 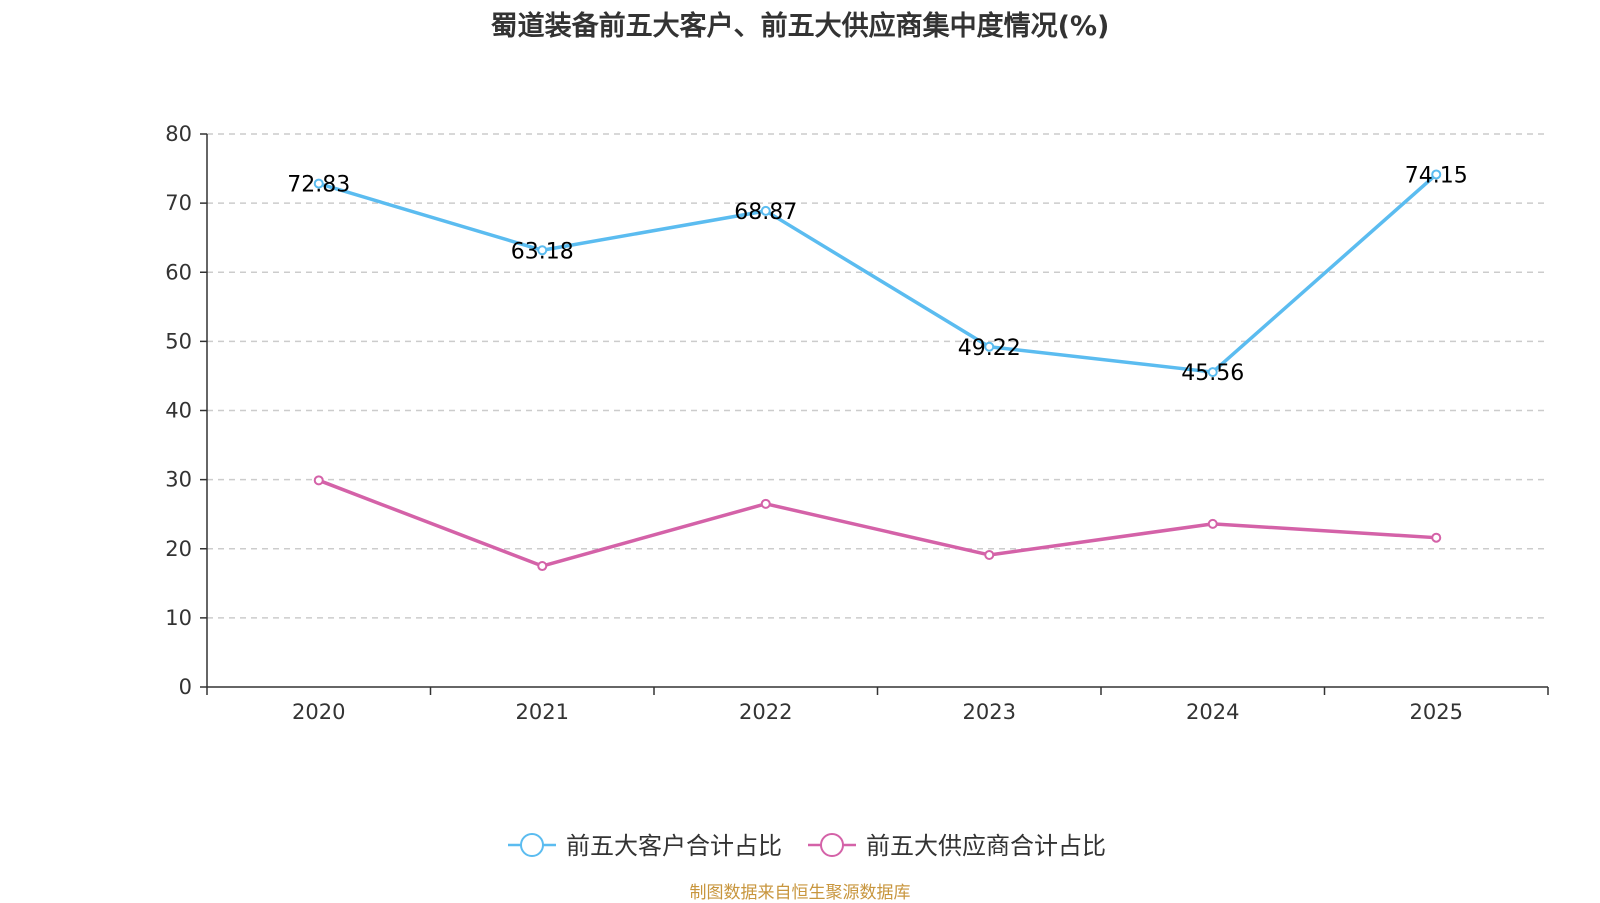 I want to click on y-tick-label: 20, so click(x=178, y=549).